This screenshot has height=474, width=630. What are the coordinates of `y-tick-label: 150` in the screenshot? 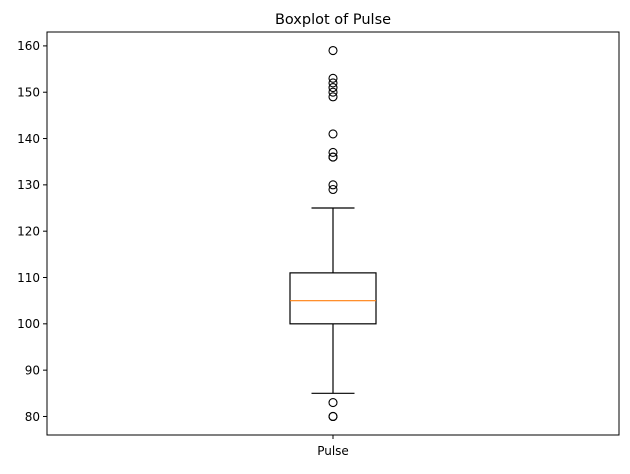 It's located at (28, 93).